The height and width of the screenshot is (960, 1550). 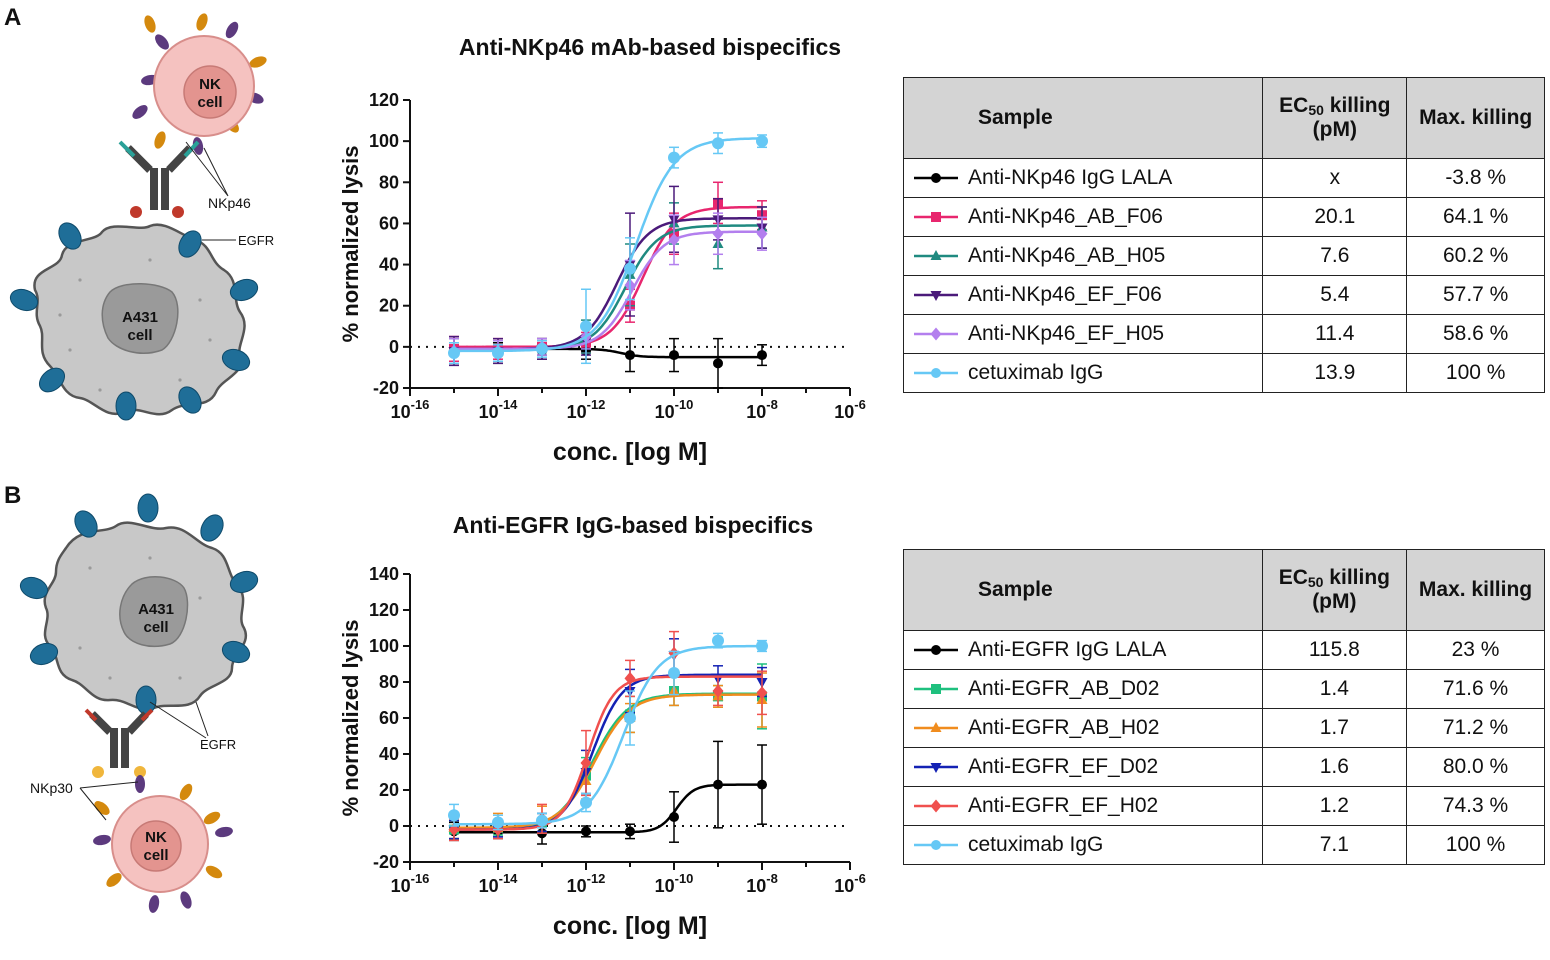 I want to click on max-killing-value: 58.6 %, so click(x=1475, y=334).